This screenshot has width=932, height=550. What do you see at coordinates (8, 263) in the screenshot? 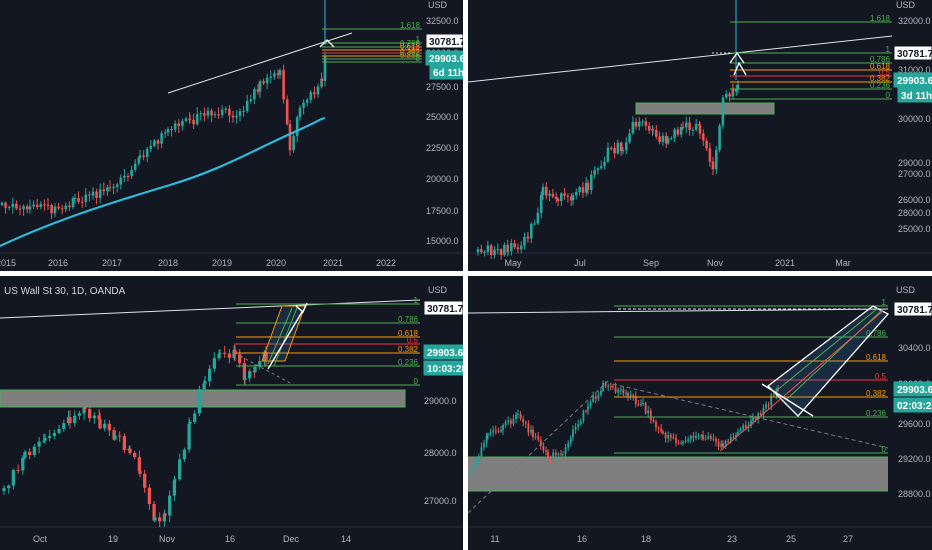
I see `x-axis-tick-label: 2015` at bounding box center [8, 263].